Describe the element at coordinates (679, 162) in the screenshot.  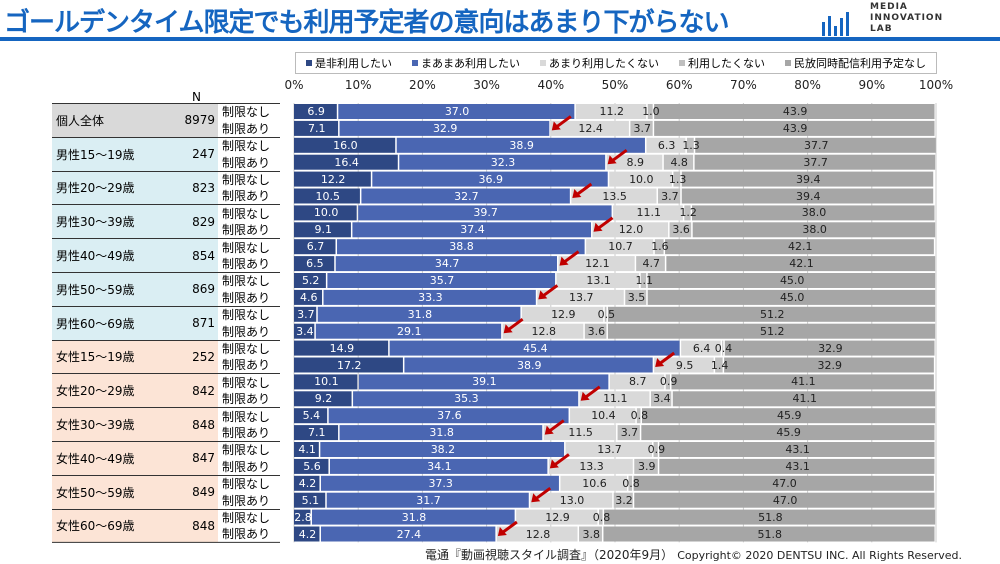
I see `data-label: 4.8` at that location.